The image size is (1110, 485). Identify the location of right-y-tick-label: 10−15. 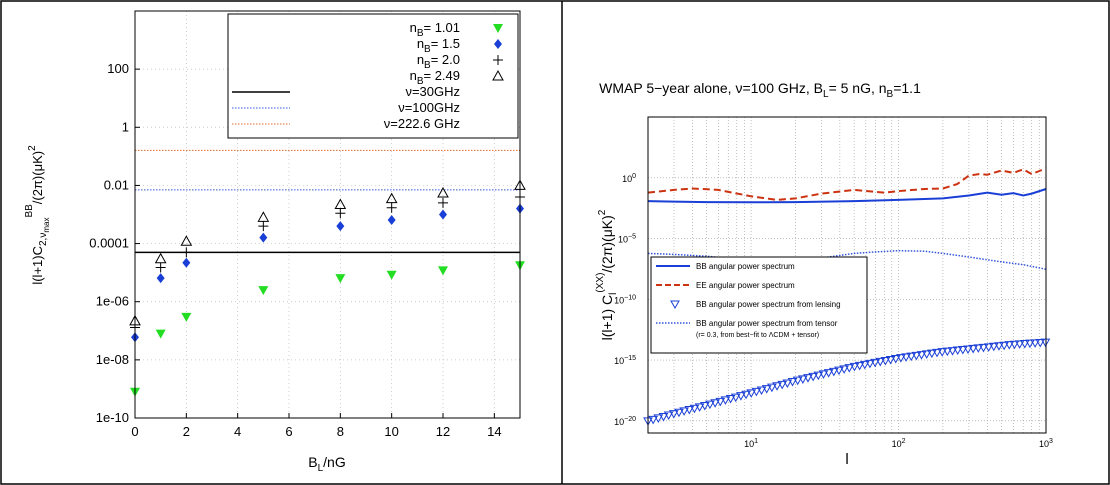
(625, 360).